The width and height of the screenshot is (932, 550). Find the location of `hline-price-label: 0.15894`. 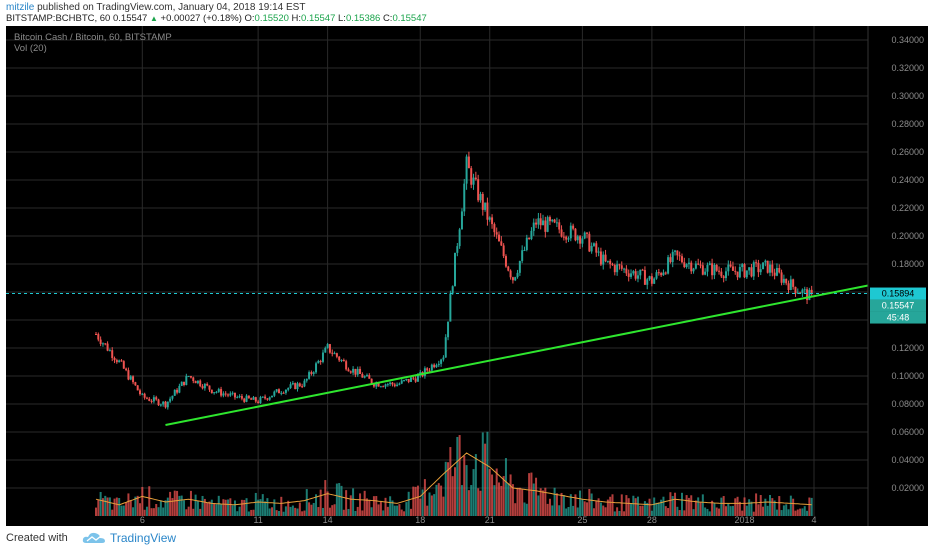

hline-price-label: 0.15894 is located at coordinates (898, 294).